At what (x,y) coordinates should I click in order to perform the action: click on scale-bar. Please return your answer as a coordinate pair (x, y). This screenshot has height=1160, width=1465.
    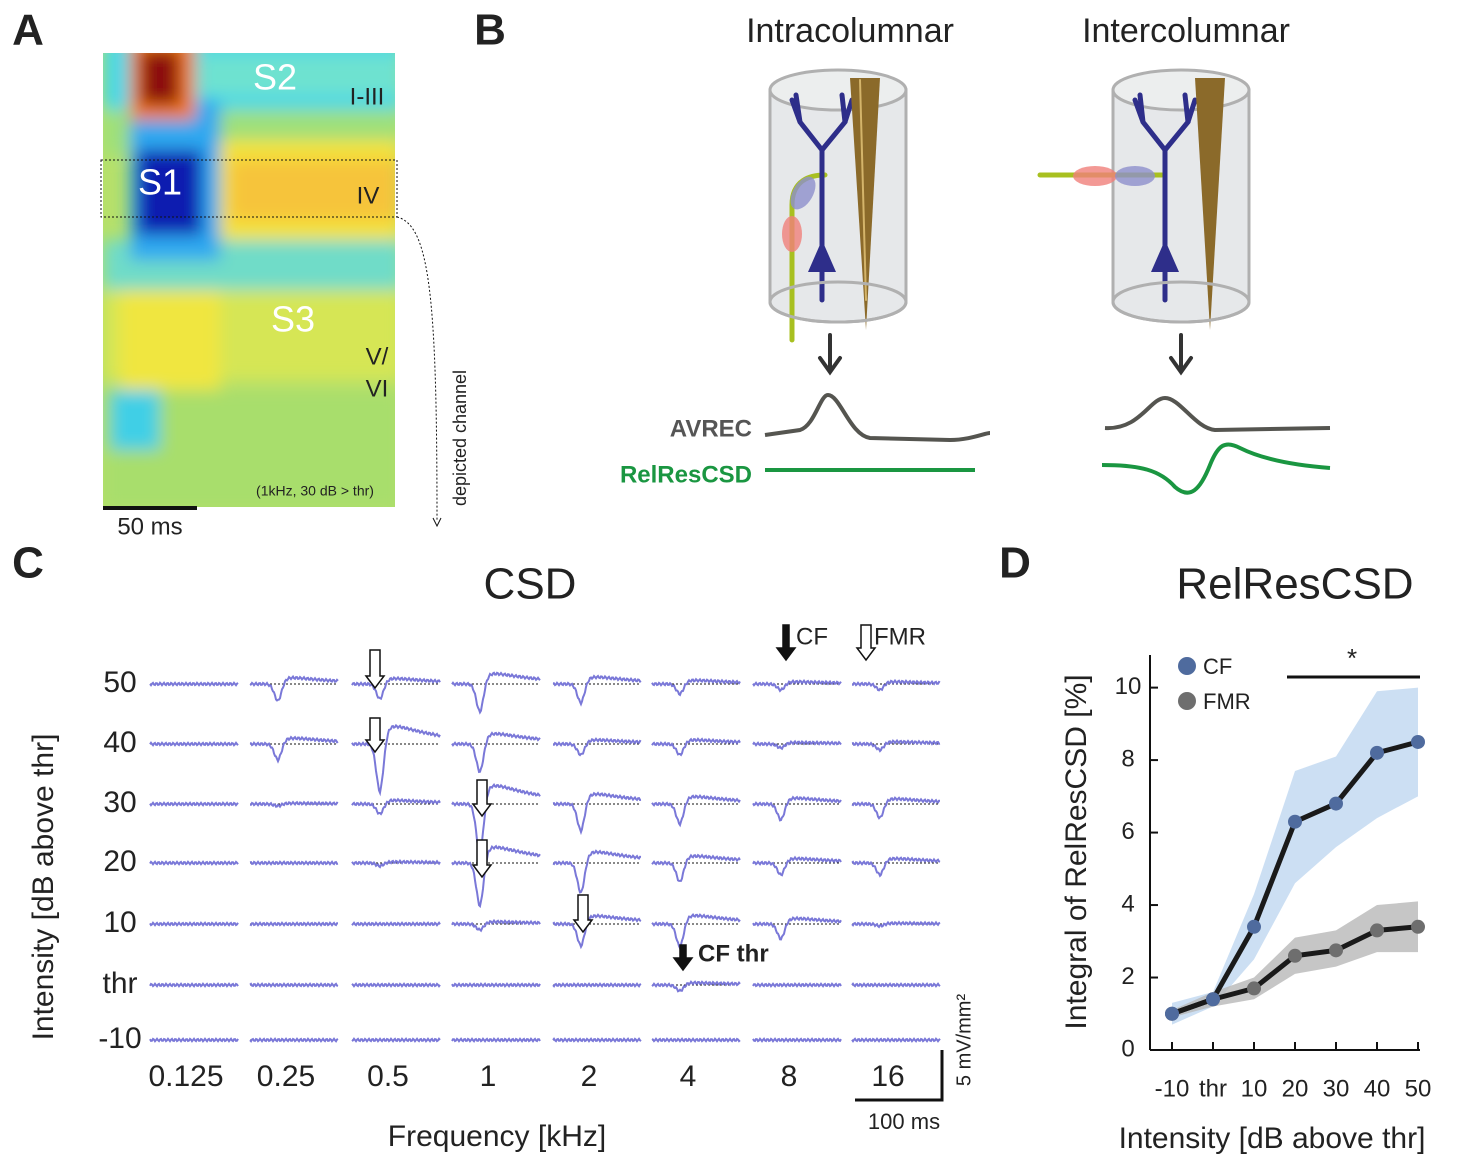
    Looking at the image, I should click on (899, 1076).